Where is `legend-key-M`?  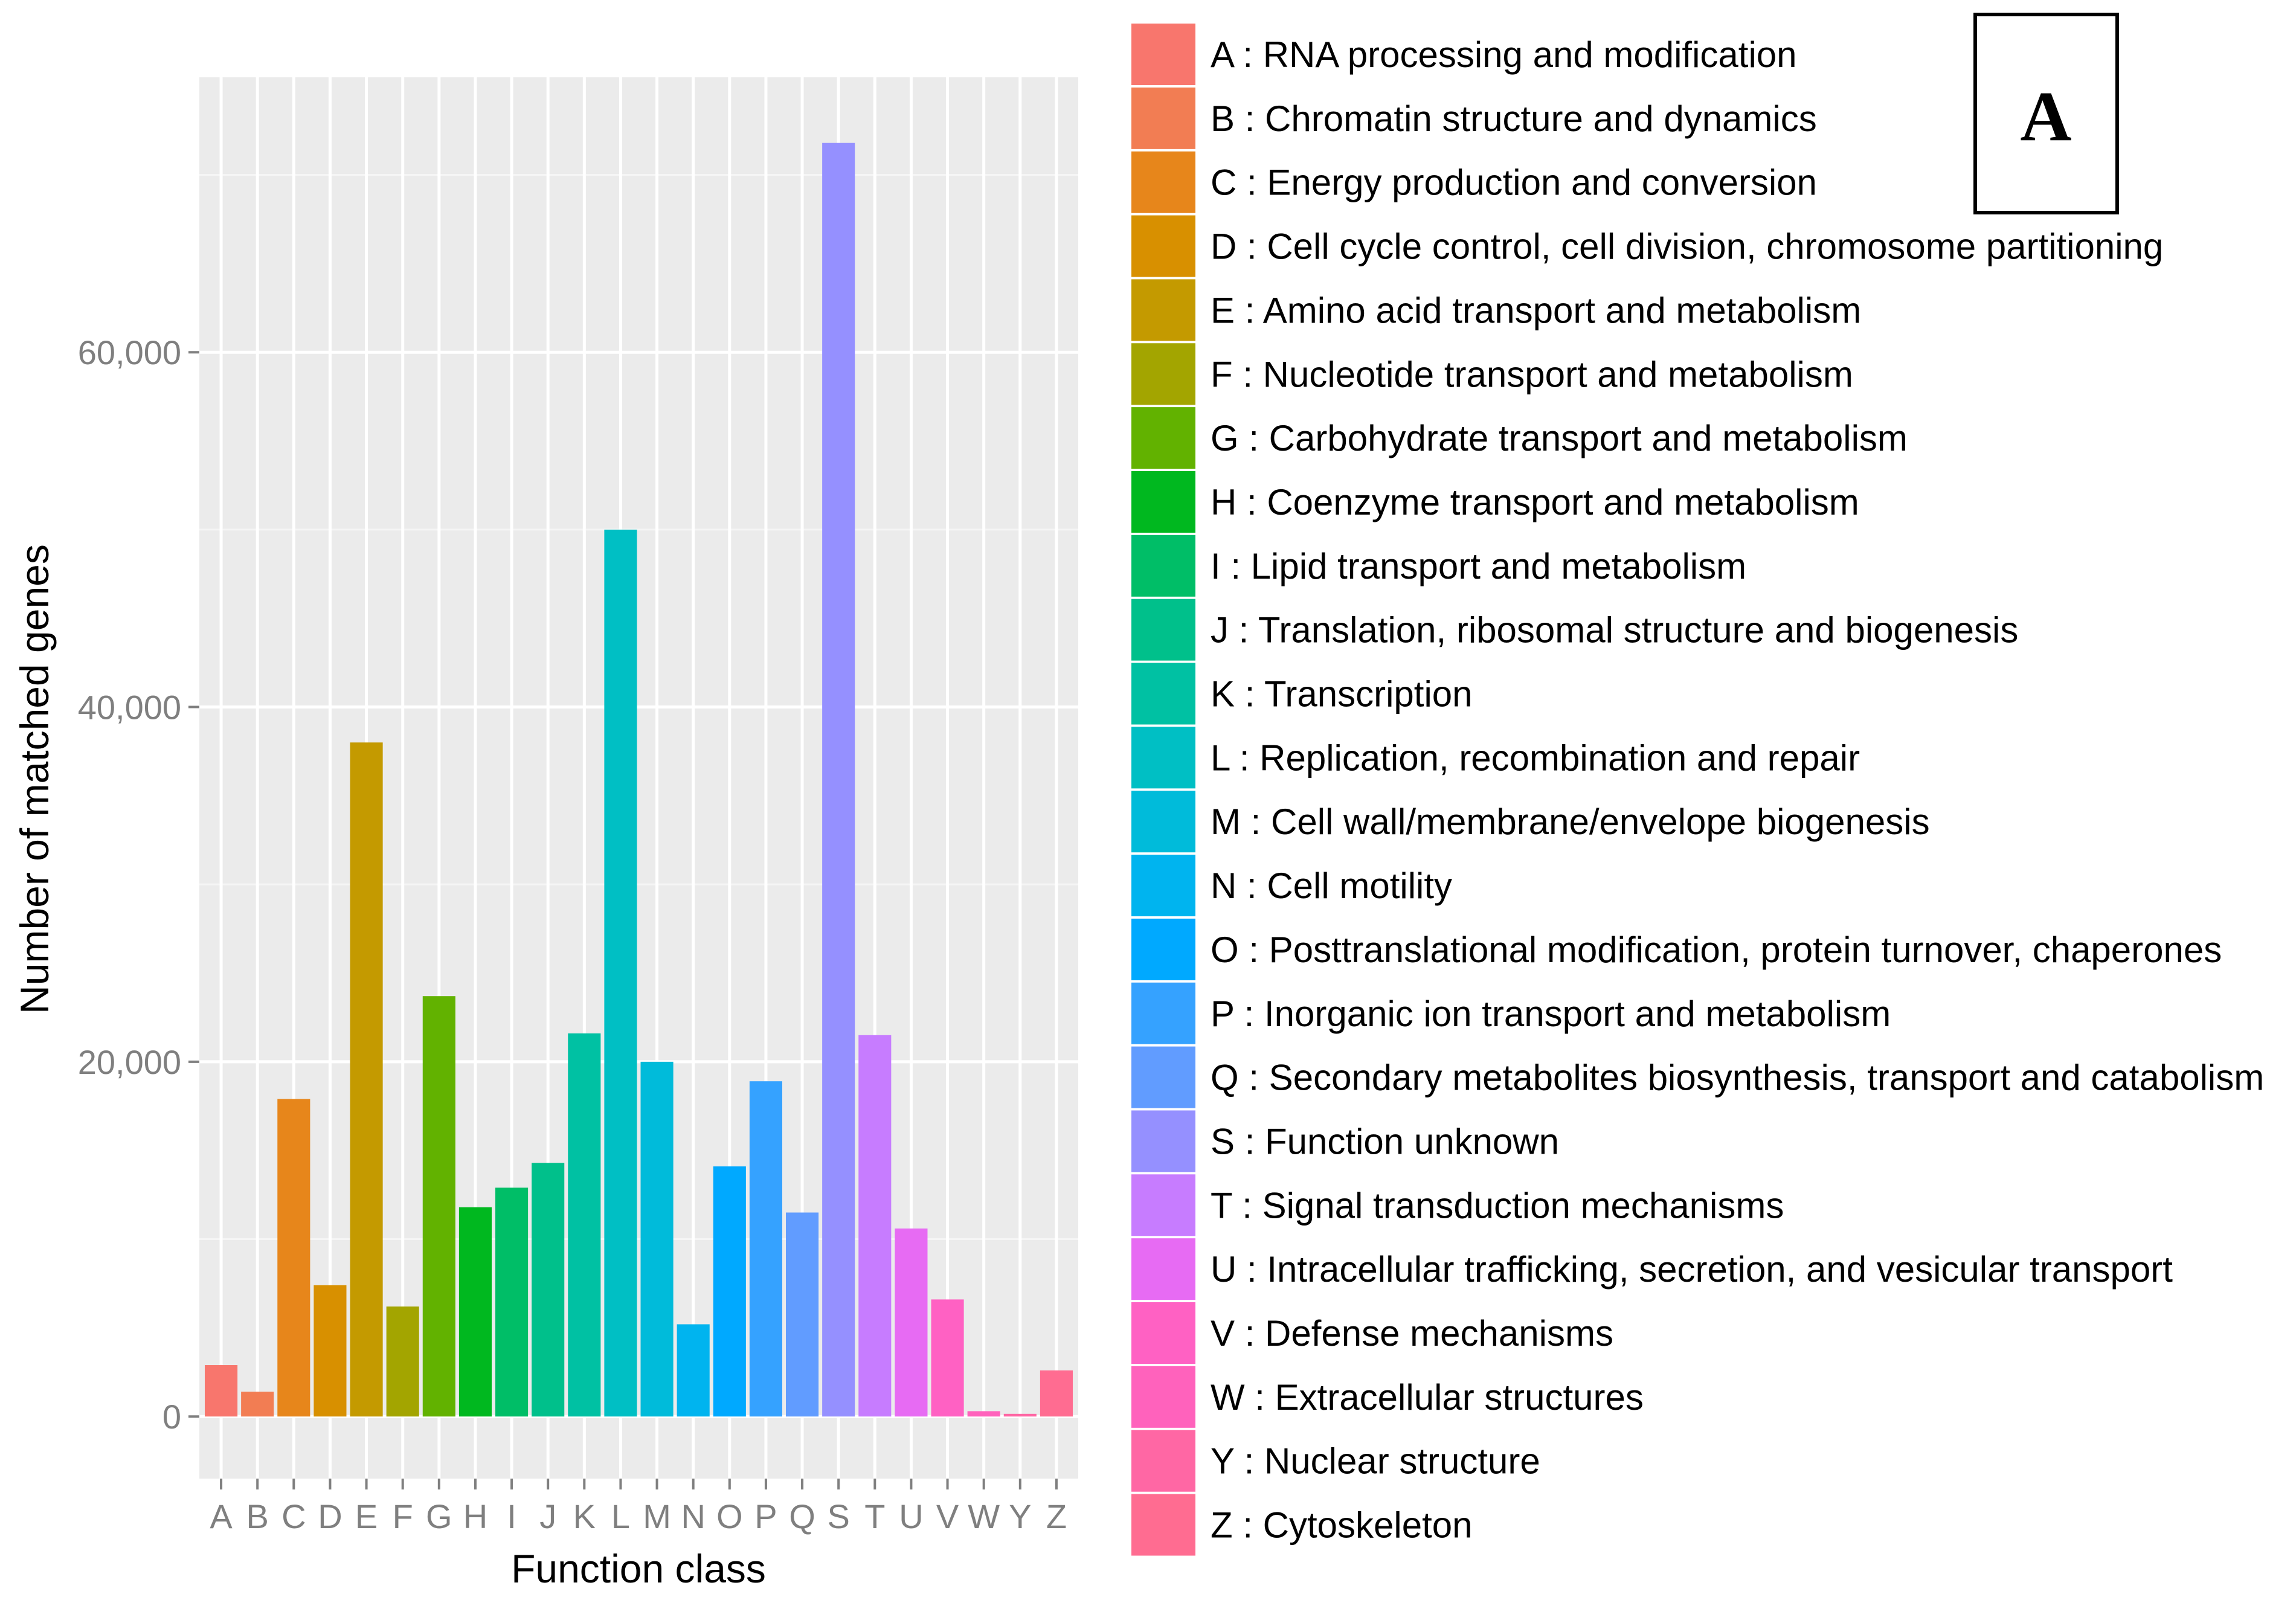
legend-key-M is located at coordinates (1163, 821).